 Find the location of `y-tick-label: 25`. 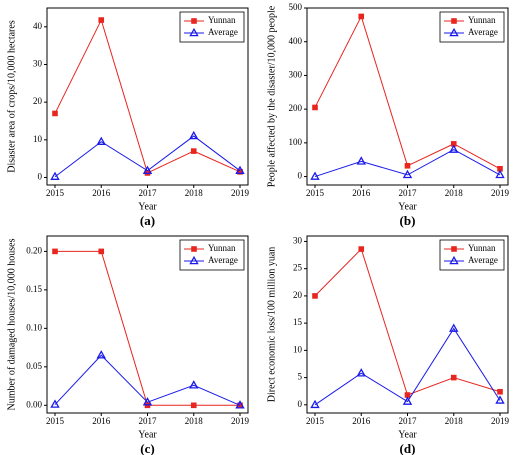

y-tick-label: 25 is located at coordinates (298, 268).